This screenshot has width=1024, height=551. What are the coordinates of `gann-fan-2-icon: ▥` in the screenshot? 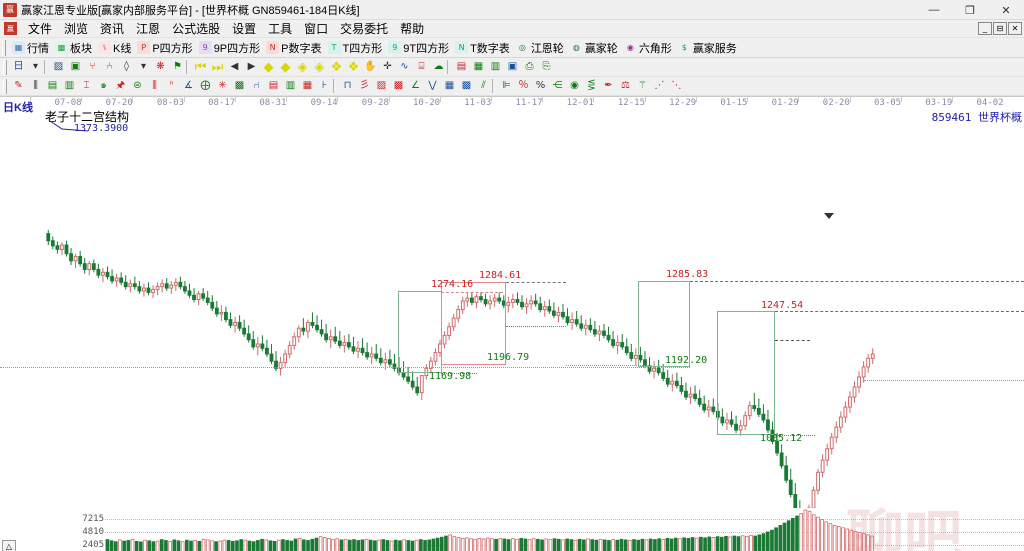 It's located at (69, 85).